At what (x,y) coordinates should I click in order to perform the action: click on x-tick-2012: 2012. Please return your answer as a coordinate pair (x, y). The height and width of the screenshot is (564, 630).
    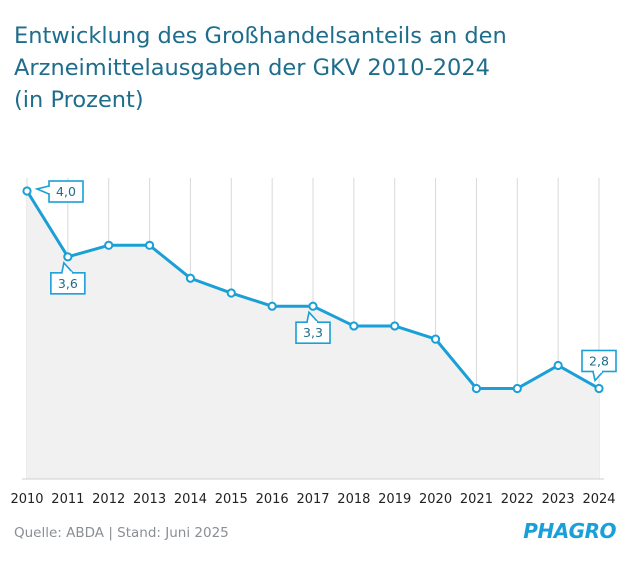
    Looking at the image, I should click on (108, 499).